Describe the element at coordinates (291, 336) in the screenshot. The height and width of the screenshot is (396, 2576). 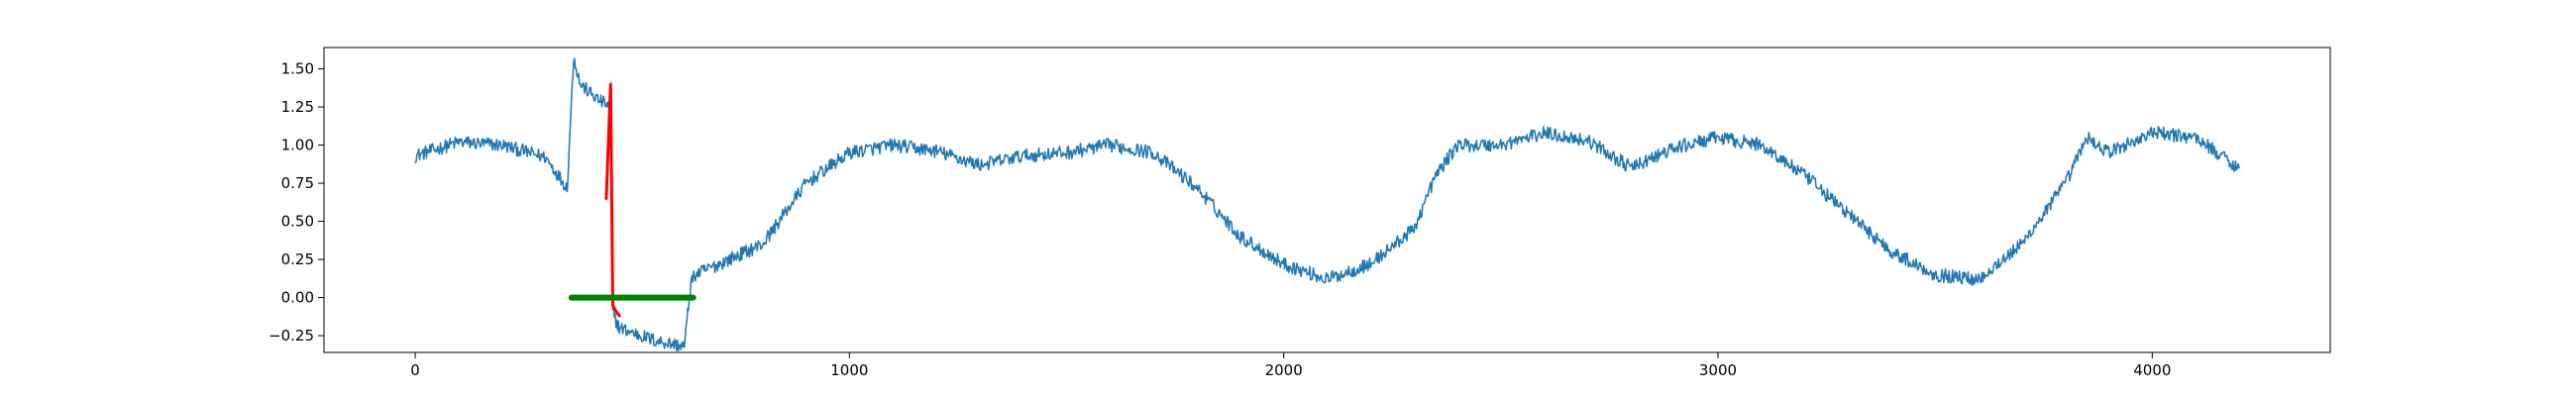
I see `y-tick-label: −0.25` at that location.